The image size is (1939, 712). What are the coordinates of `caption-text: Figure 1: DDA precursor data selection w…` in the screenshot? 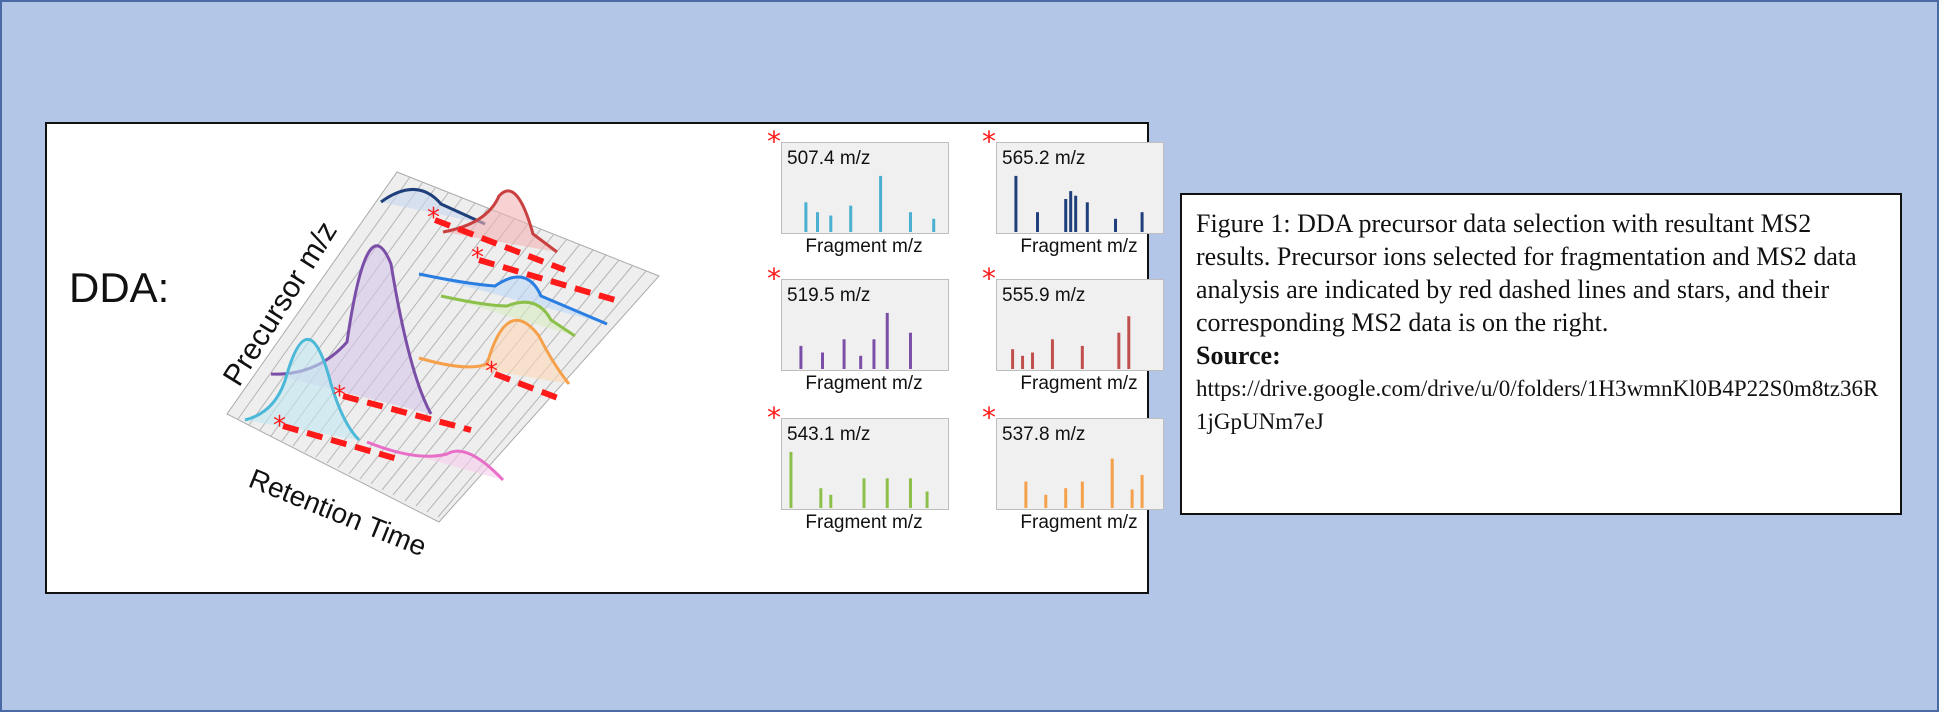 It's located at (1526, 273).